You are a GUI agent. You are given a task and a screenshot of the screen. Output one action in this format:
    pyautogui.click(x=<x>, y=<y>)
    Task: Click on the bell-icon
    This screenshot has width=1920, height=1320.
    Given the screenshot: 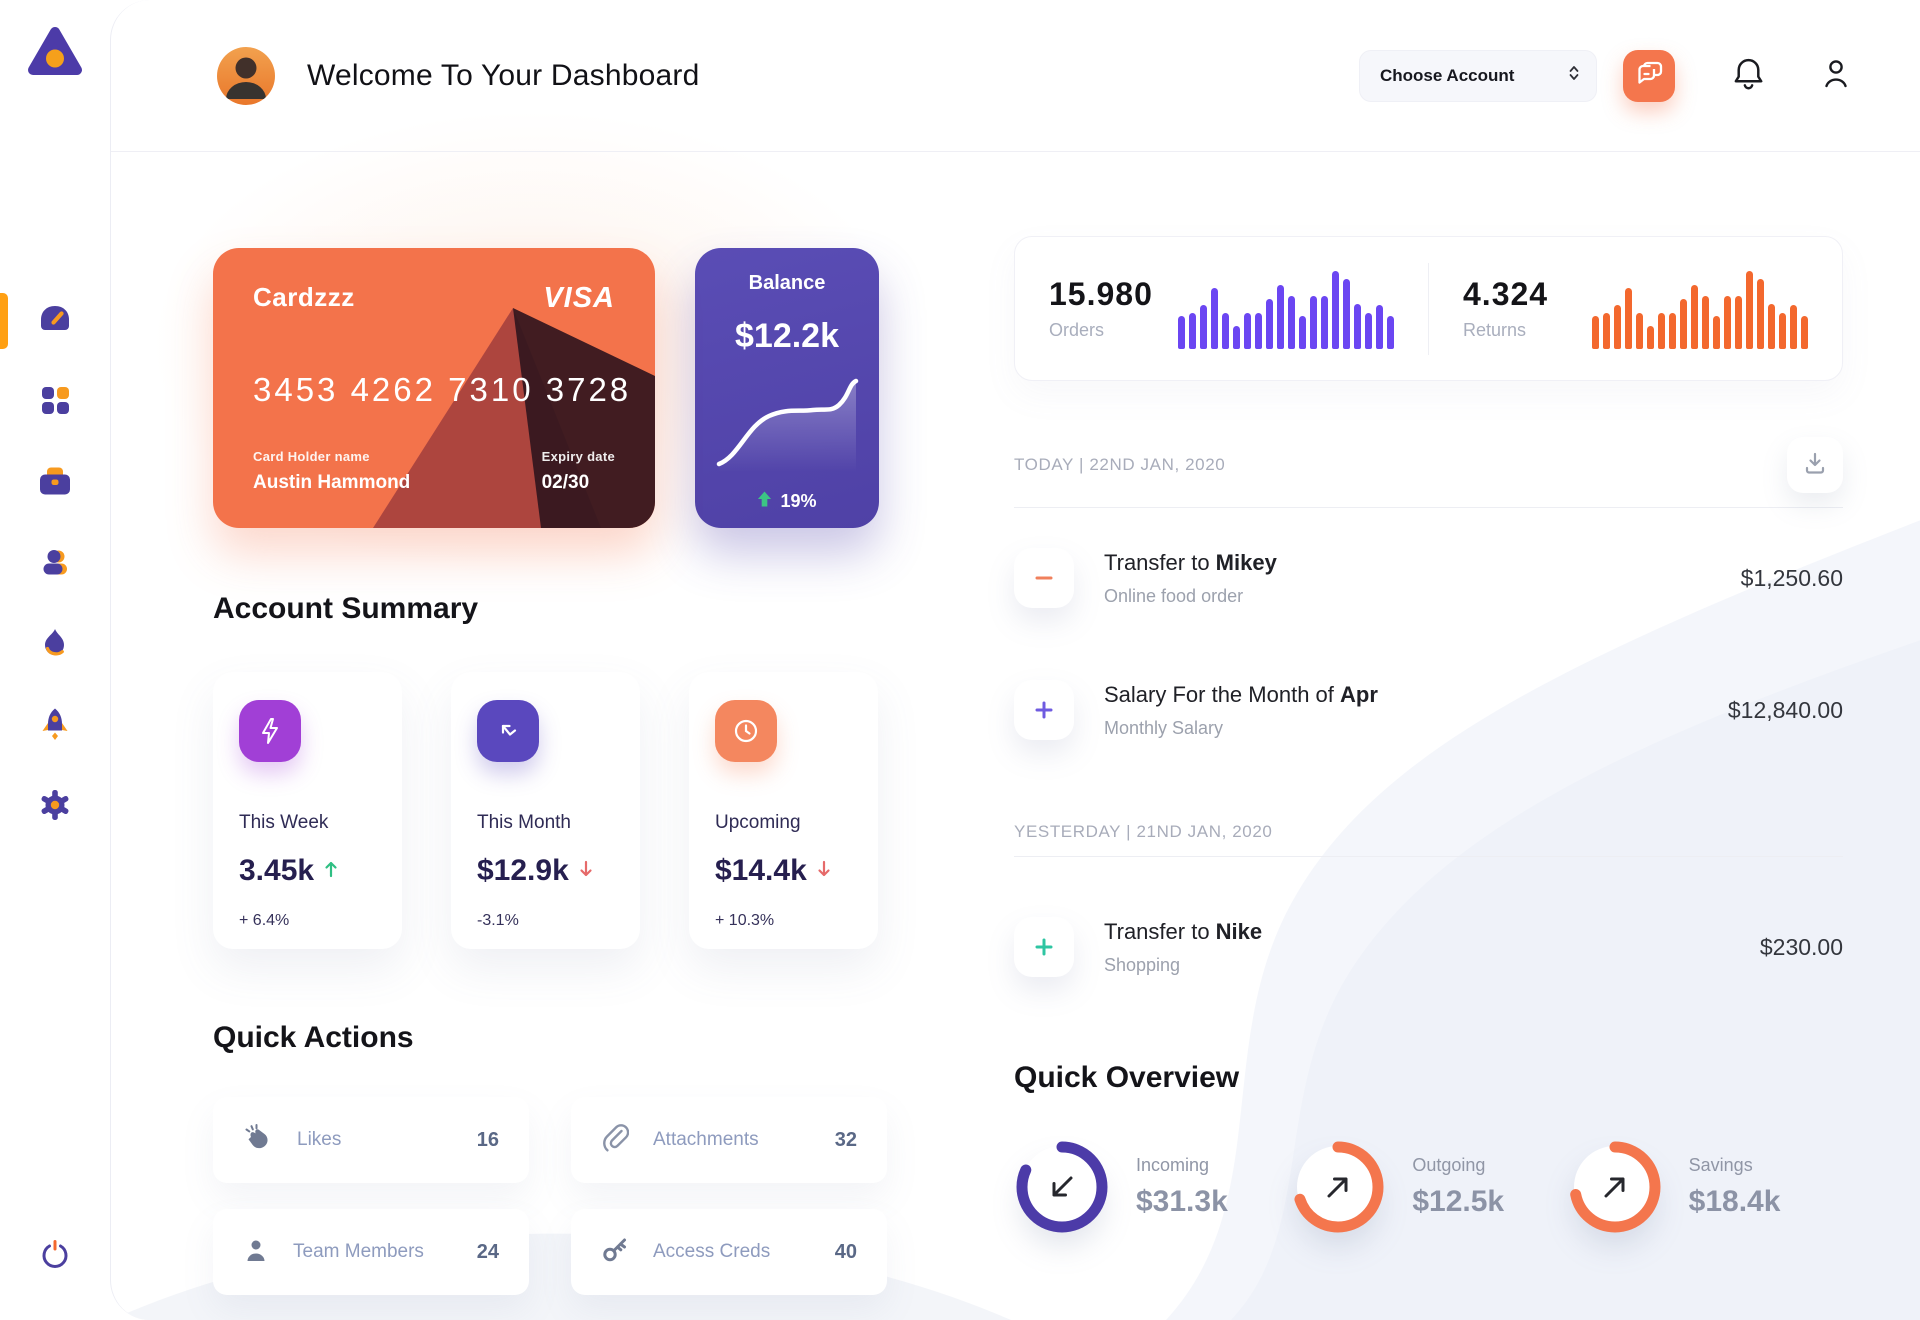 What is the action you would take?
    pyautogui.click(x=1748, y=76)
    